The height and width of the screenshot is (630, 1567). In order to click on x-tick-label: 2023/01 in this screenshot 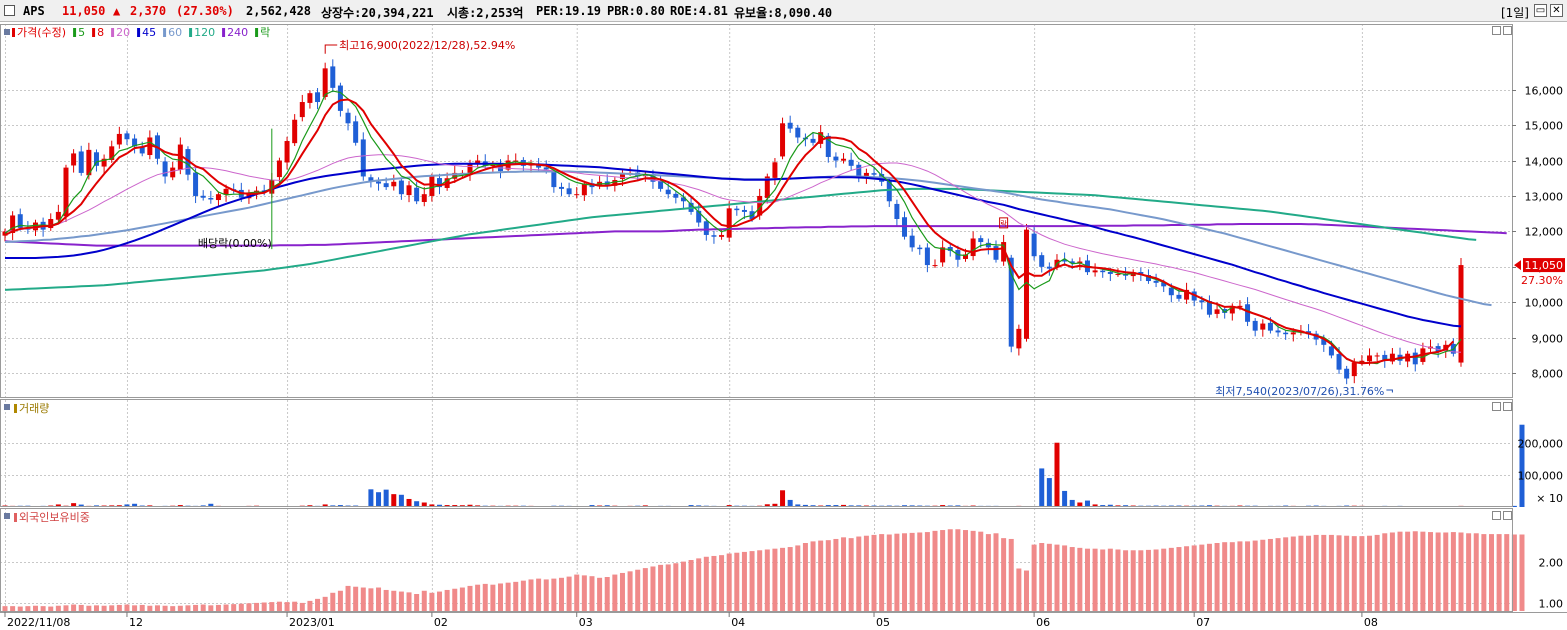, I will do `click(312, 622)`.